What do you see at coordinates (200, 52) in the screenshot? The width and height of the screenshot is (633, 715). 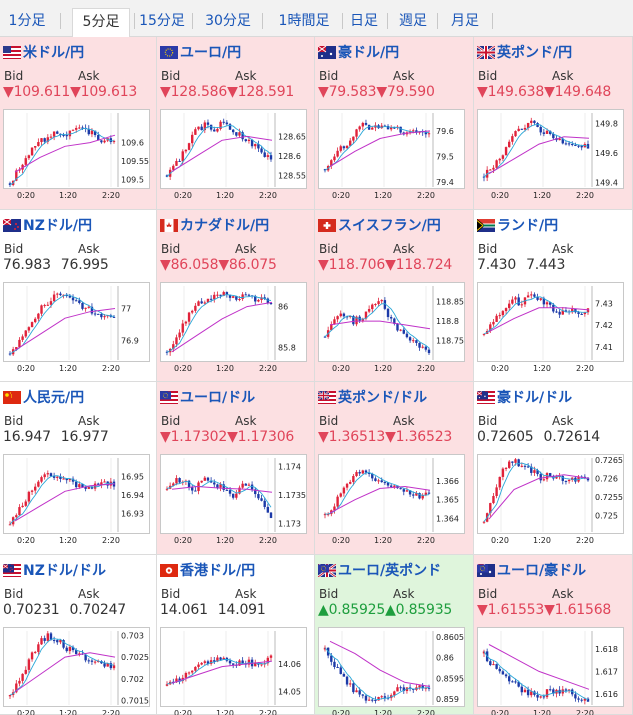 I see `pair-link: ユーロ/円` at bounding box center [200, 52].